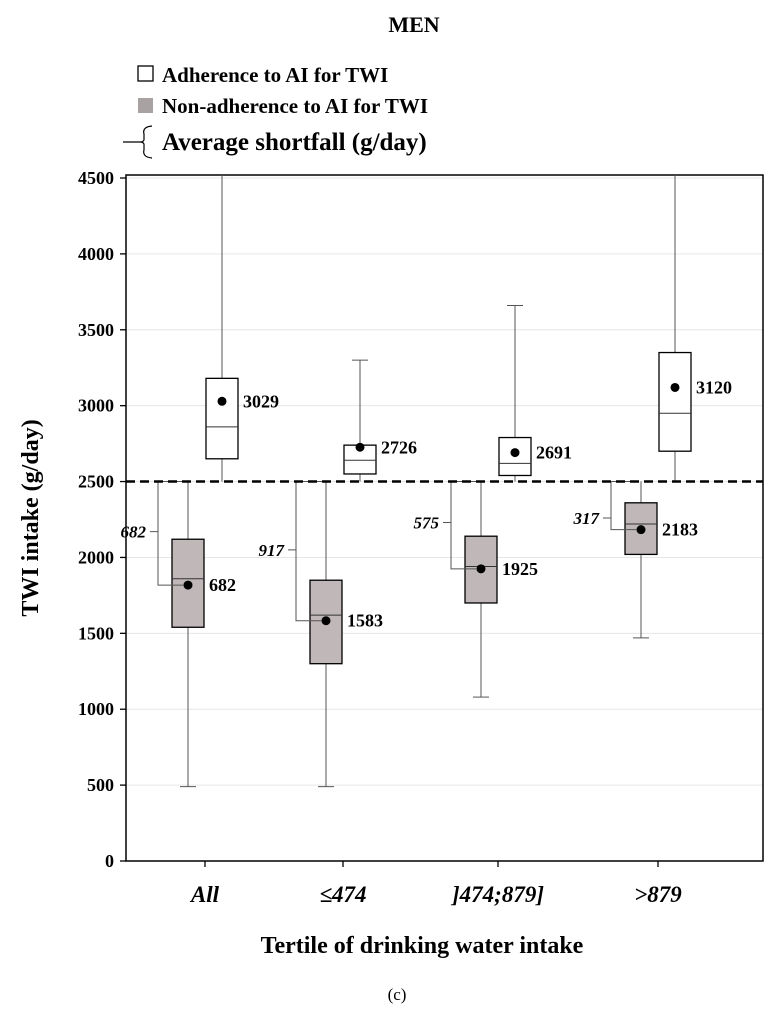 The image size is (769, 1013). Describe the element at coordinates (272, 550) in the screenshot. I see `shortfall-label: 917` at that location.